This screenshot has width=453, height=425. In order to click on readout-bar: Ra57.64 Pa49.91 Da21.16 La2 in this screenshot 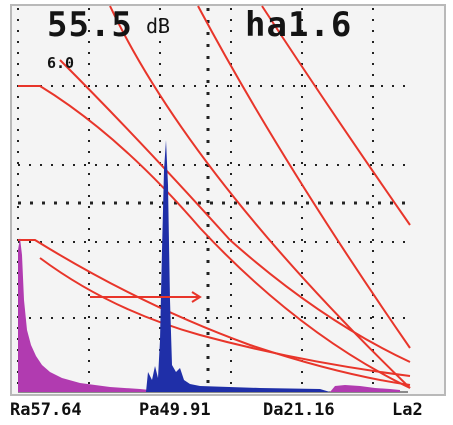, I will do `click(230, 411)`.